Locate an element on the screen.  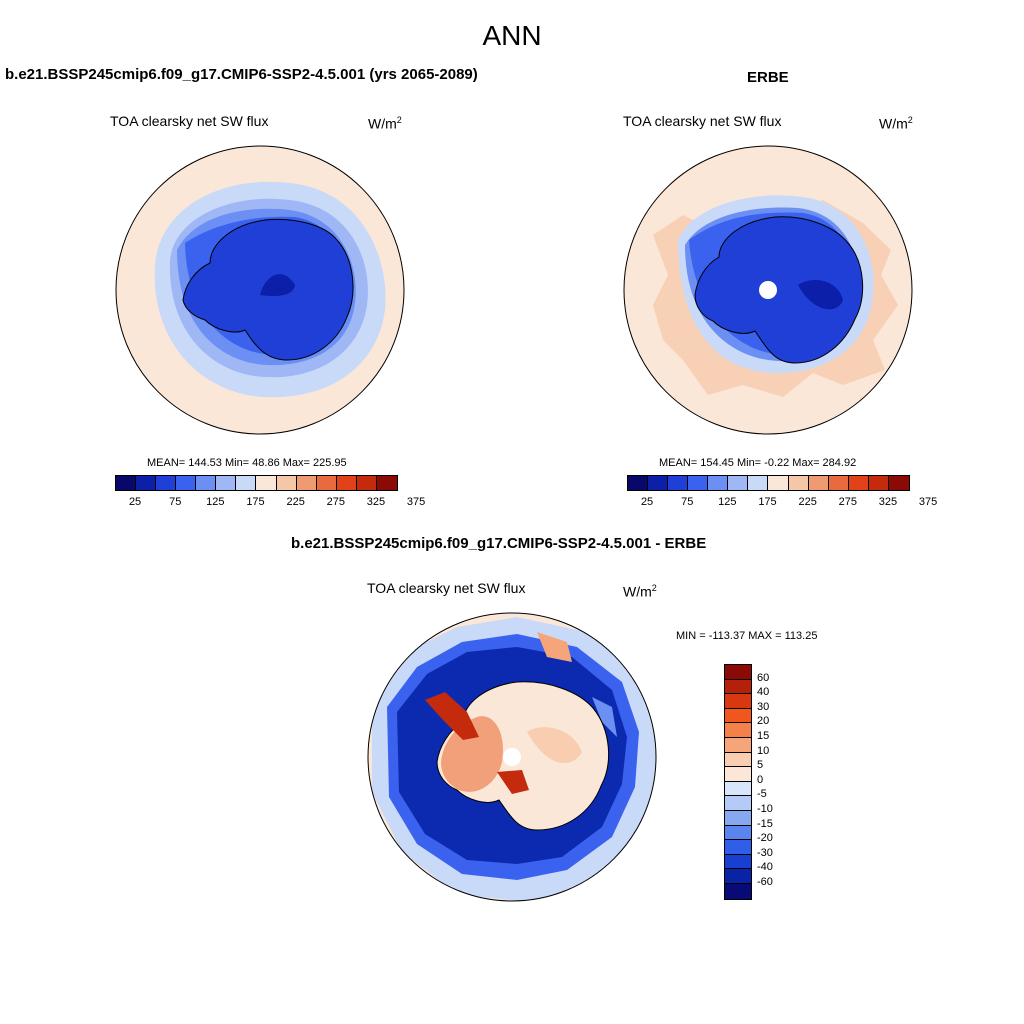
colorbar-tick-label: 375 is located at coordinates (928, 502).